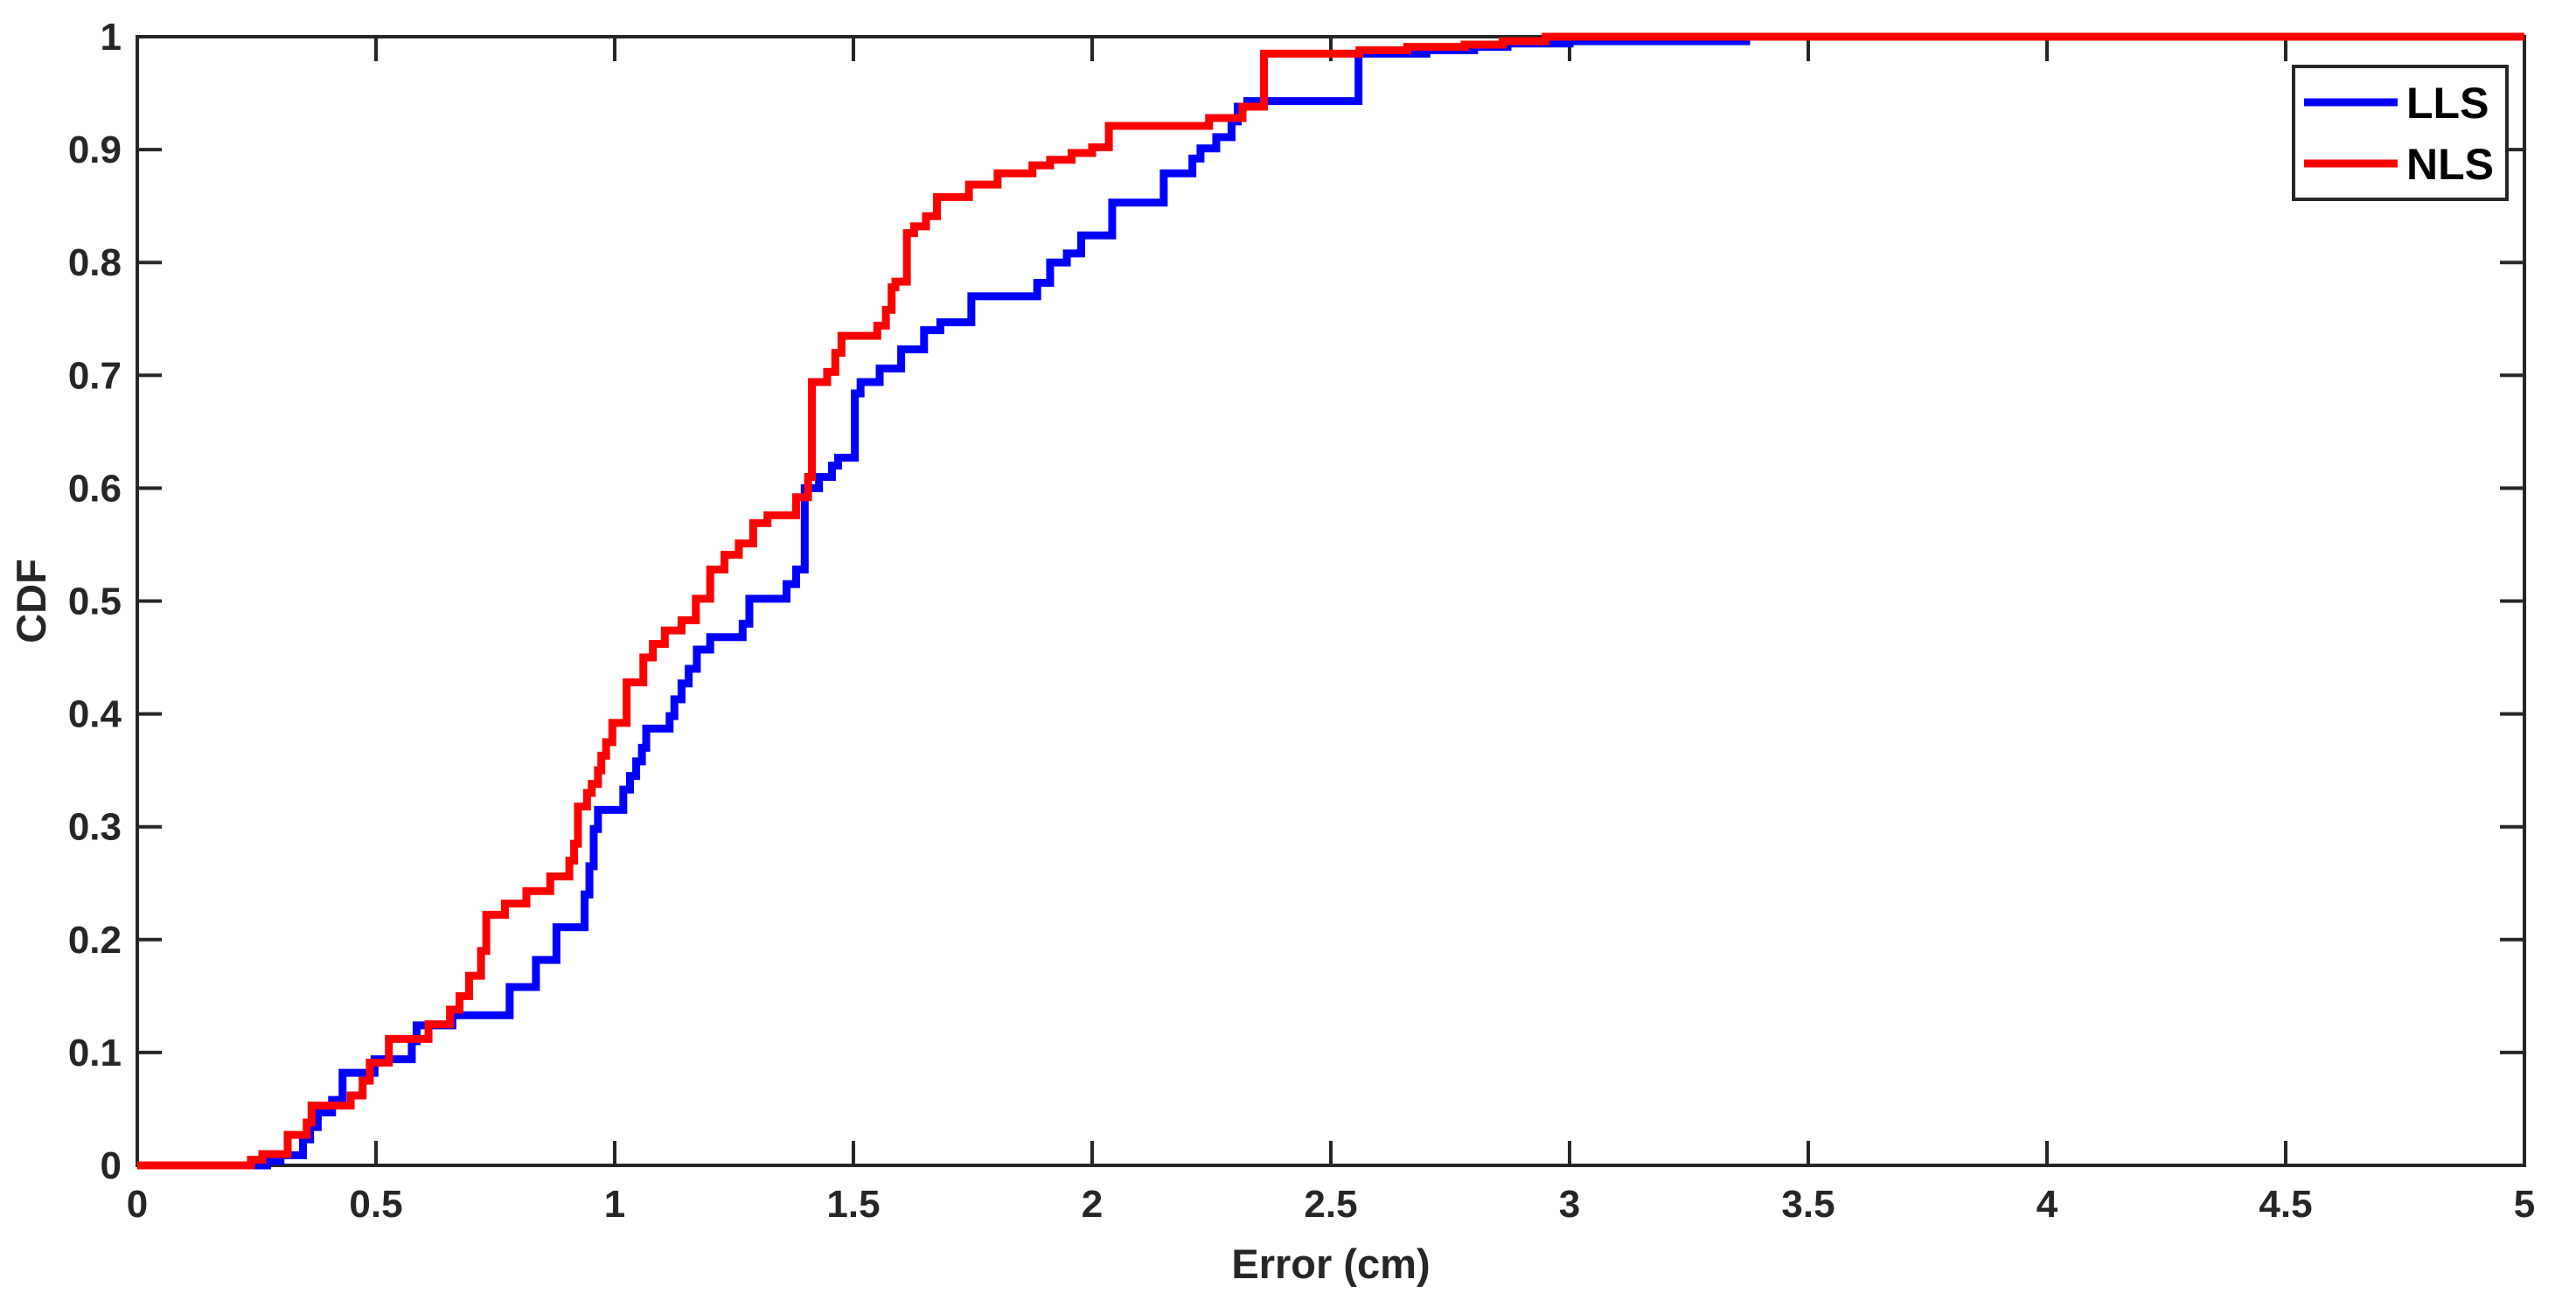 The width and height of the screenshot is (2576, 1307). I want to click on x-tick-label: 3, so click(1569, 1204).